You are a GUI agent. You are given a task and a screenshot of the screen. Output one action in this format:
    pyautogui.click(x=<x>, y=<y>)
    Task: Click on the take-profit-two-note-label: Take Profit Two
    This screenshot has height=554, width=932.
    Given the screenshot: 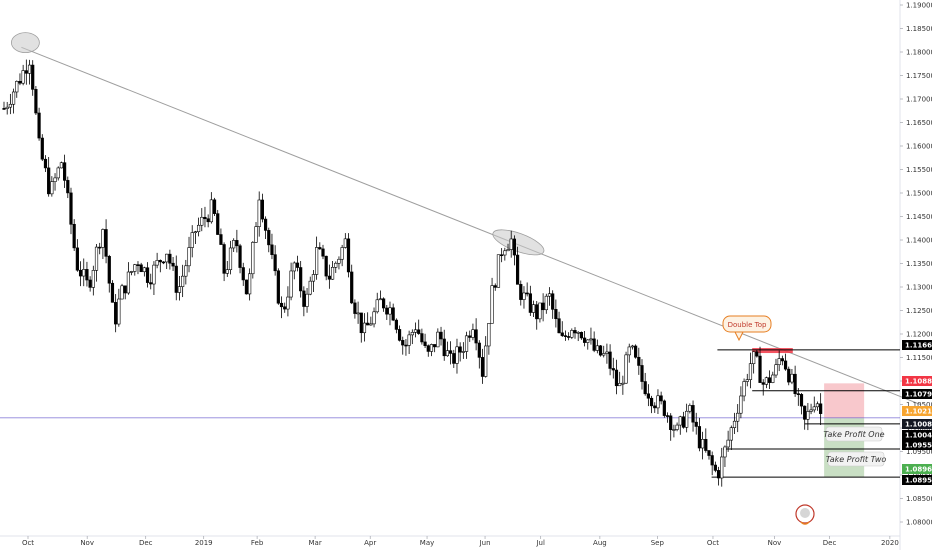 What is the action you would take?
    pyautogui.click(x=856, y=459)
    